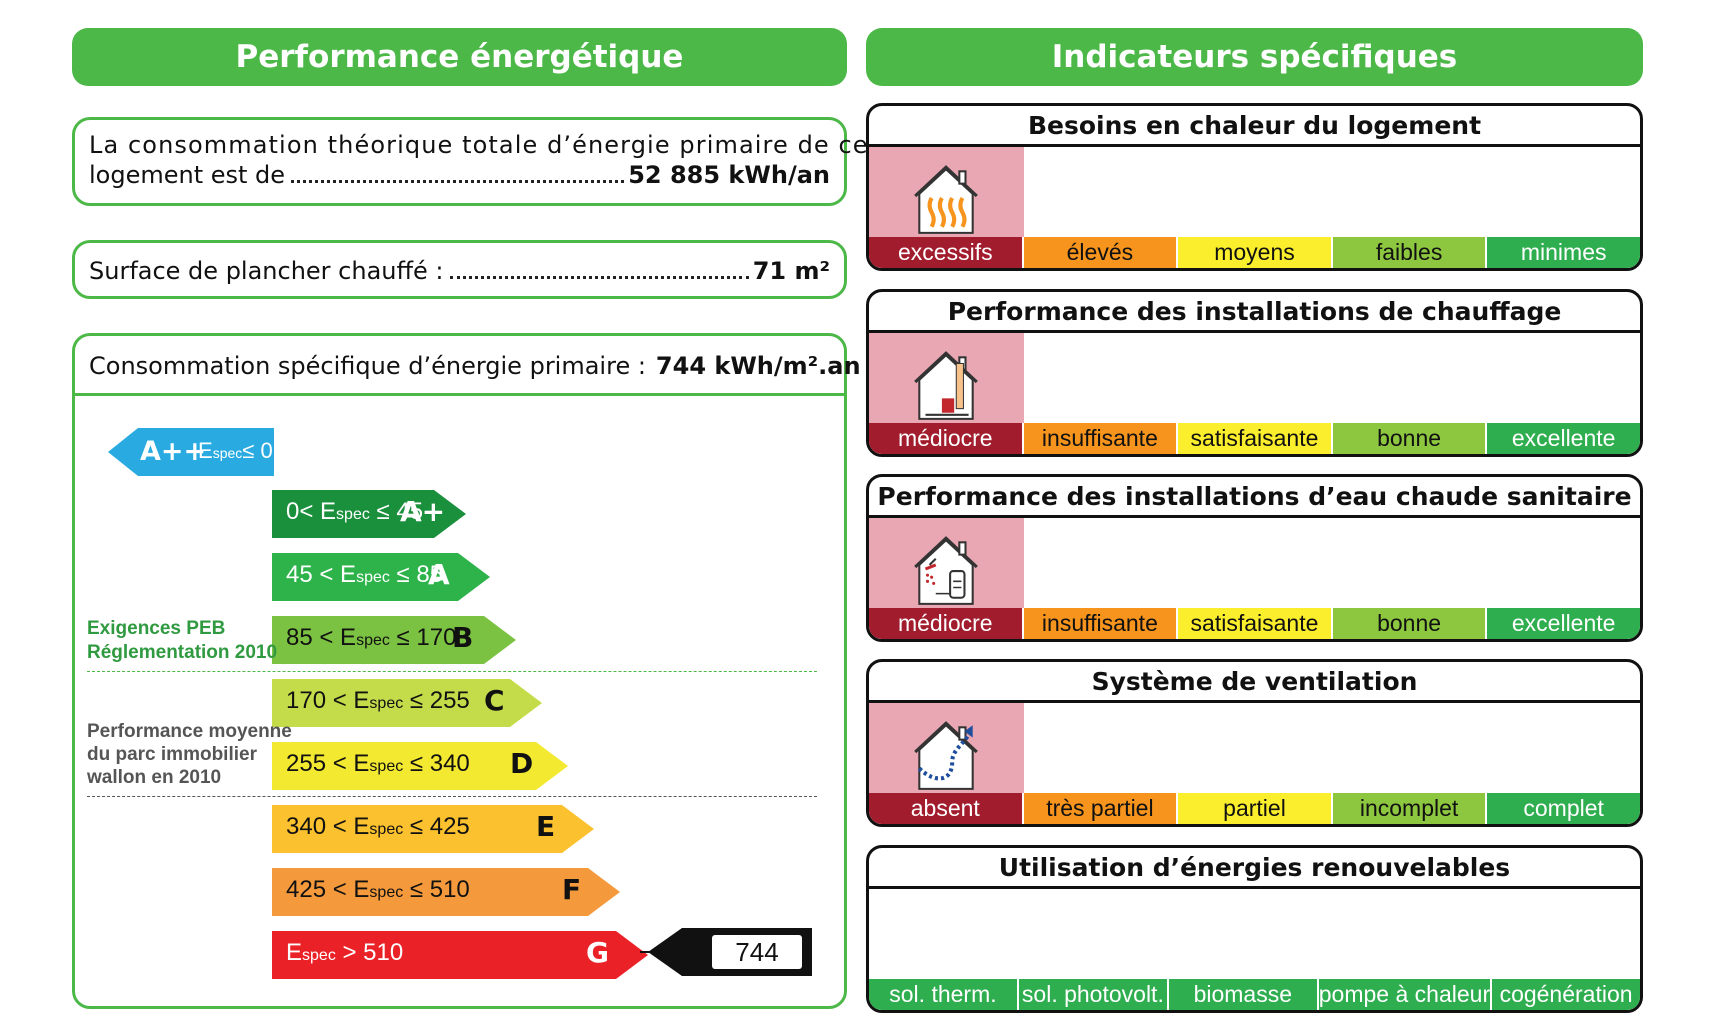 This screenshot has width=1710, height=1027. I want to click on heating-installation-icon, so click(946, 385).